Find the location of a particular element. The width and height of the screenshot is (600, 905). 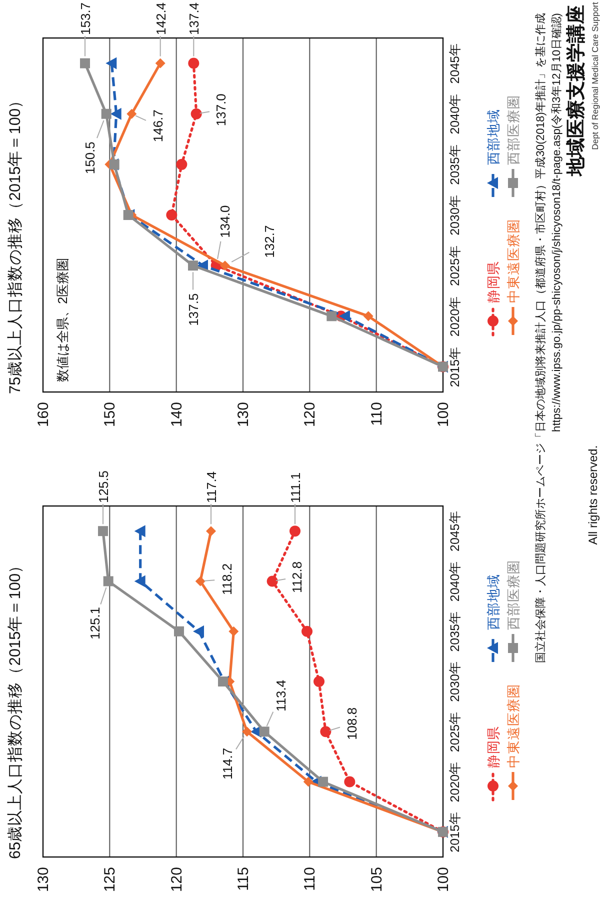

text: 65歳以上人口指数の推移（2015年＝100） is located at coordinates (15, 708).